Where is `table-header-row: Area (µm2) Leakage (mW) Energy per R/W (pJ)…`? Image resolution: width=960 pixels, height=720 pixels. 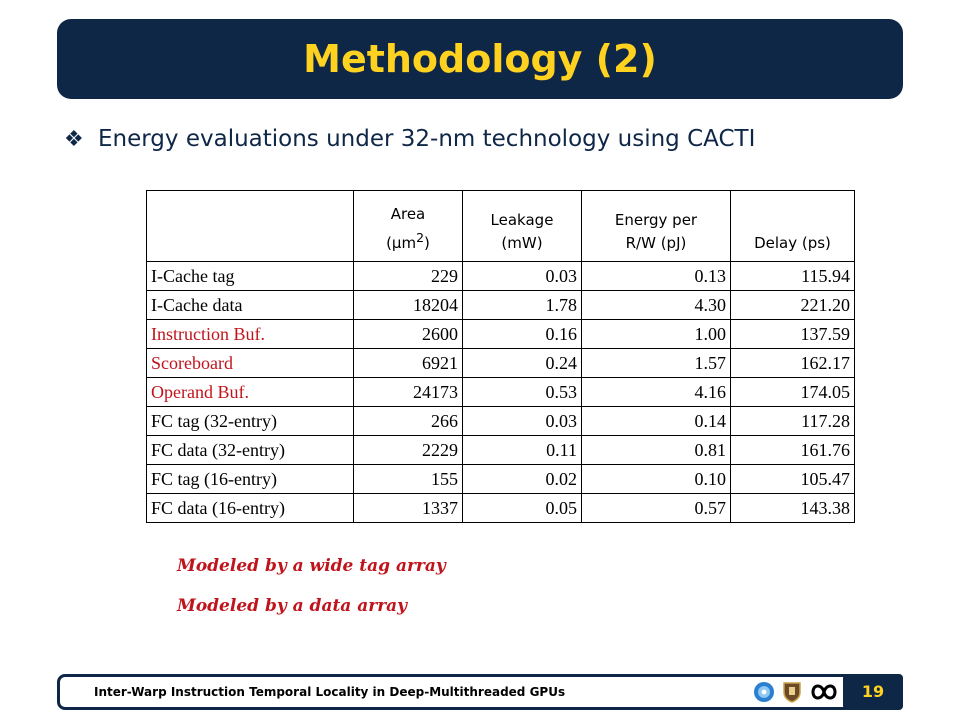 table-header-row: Area (µm2) Leakage (mW) Energy per R/W (pJ)… is located at coordinates (500, 226).